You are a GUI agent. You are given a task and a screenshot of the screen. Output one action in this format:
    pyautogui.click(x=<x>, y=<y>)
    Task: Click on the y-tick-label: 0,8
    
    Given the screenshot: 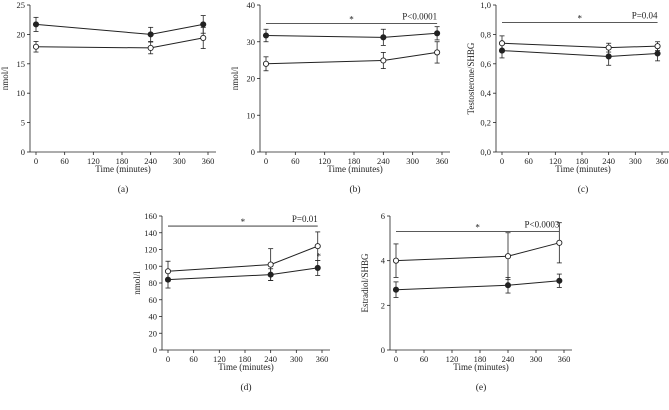 What is the action you would take?
    pyautogui.click(x=485, y=34)
    